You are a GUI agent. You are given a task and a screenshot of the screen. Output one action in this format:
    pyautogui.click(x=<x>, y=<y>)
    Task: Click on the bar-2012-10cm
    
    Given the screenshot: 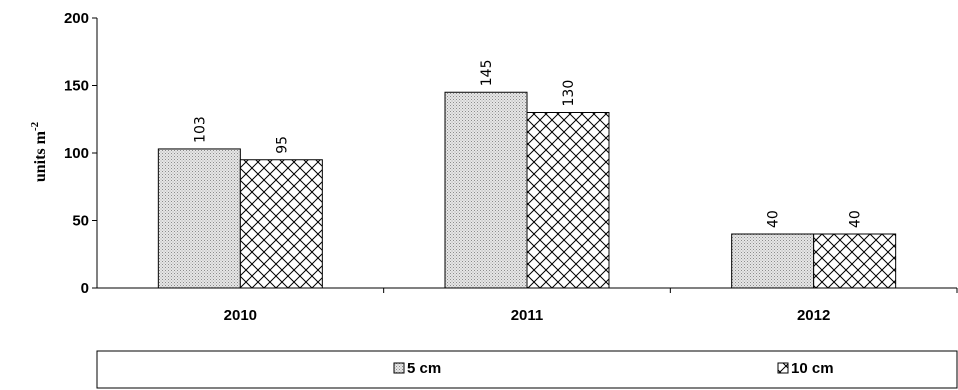 What is the action you would take?
    pyautogui.click(x=855, y=261)
    